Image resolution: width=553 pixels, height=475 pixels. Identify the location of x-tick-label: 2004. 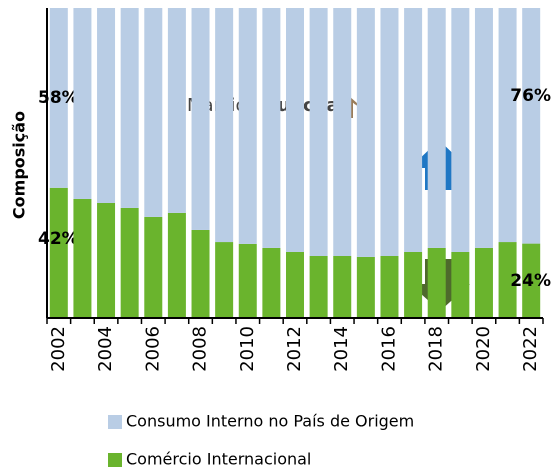
(105, 349).